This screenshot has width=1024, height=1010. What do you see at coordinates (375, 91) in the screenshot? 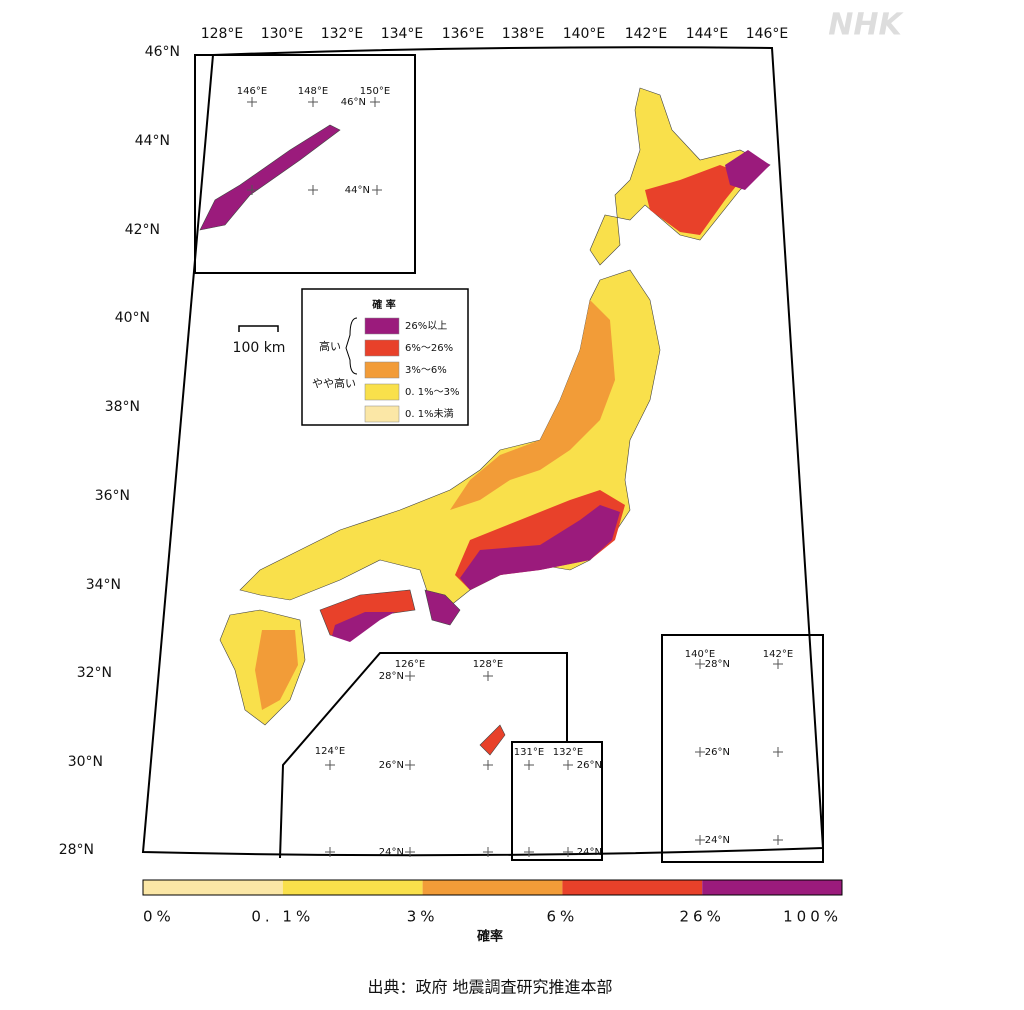
I see `inset-label: 150°E` at bounding box center [375, 91].